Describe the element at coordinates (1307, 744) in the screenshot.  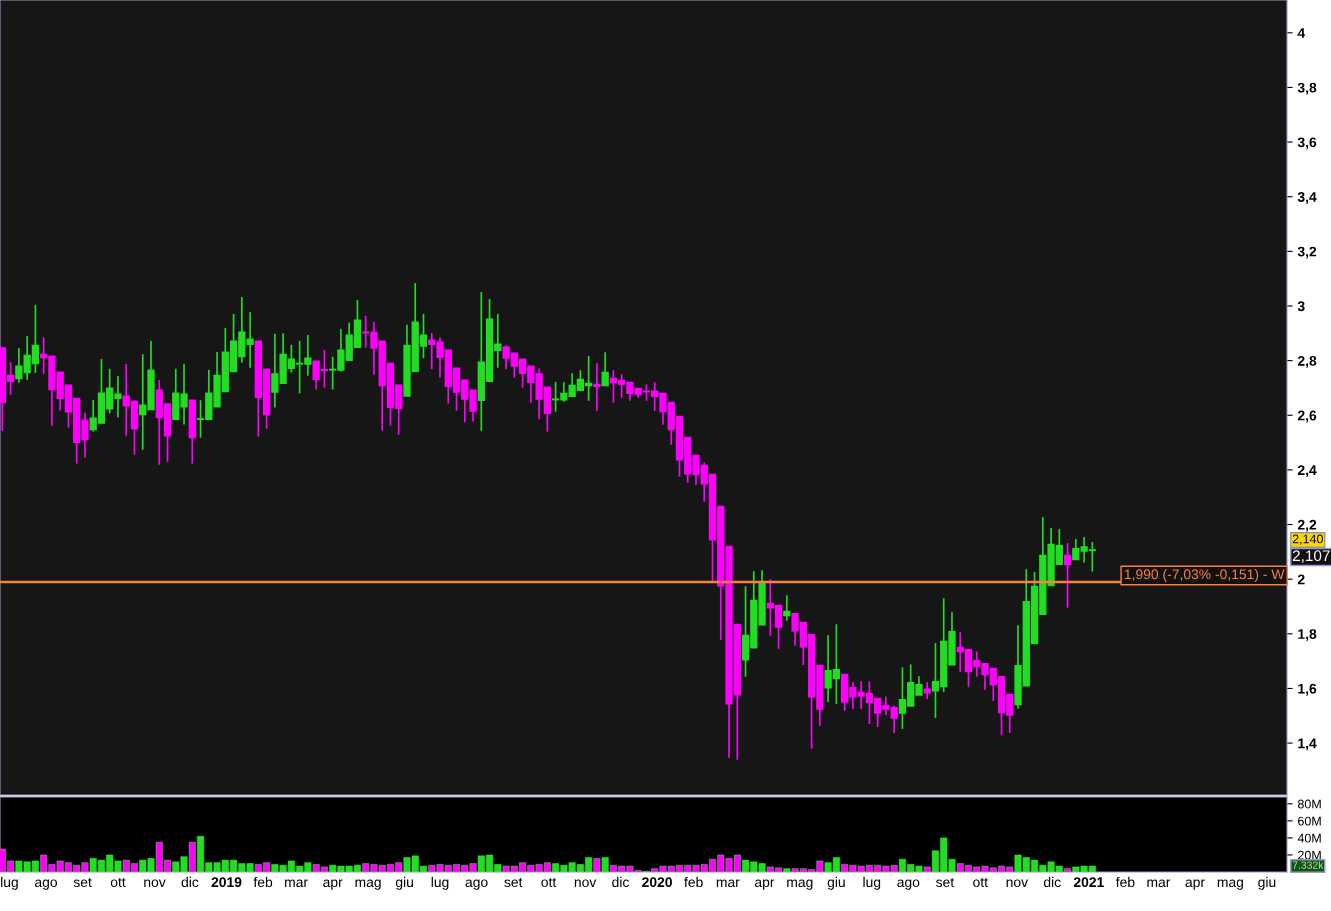
I see `y-tick-label: 1,4` at that location.